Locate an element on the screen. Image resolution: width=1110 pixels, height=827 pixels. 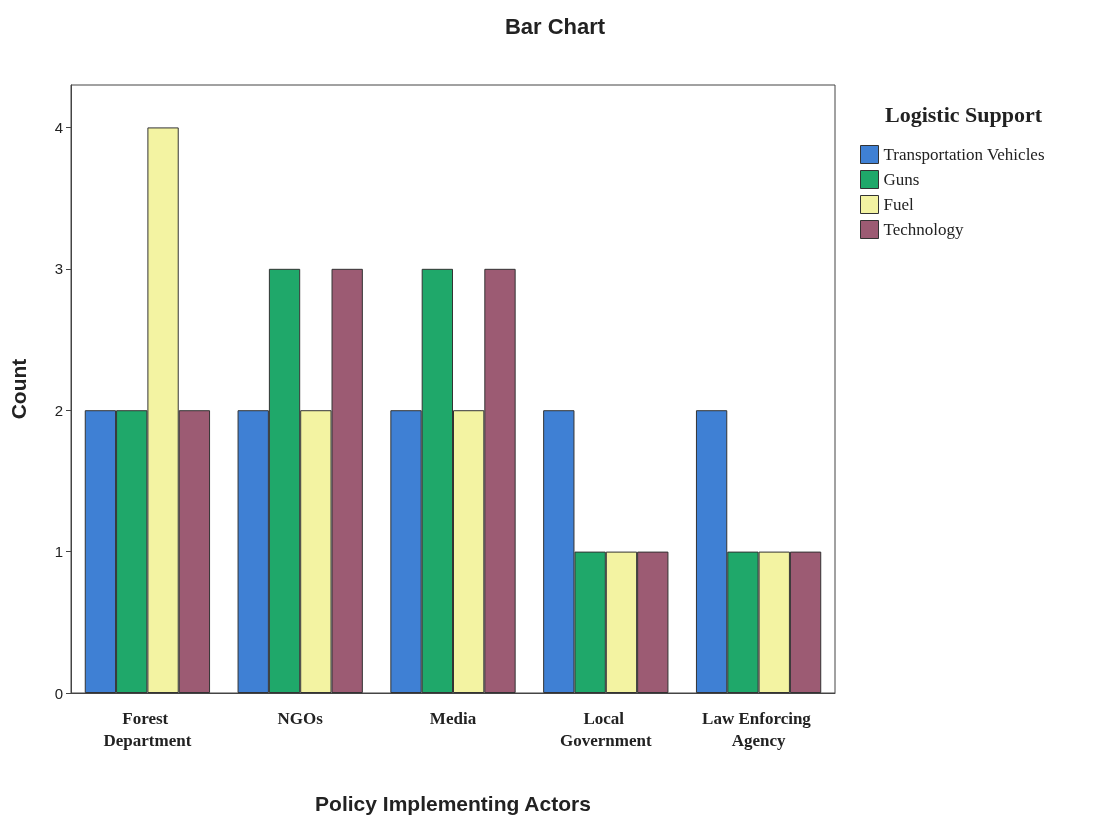
chart-title: Bar Chart is located at coordinates (555, 26).